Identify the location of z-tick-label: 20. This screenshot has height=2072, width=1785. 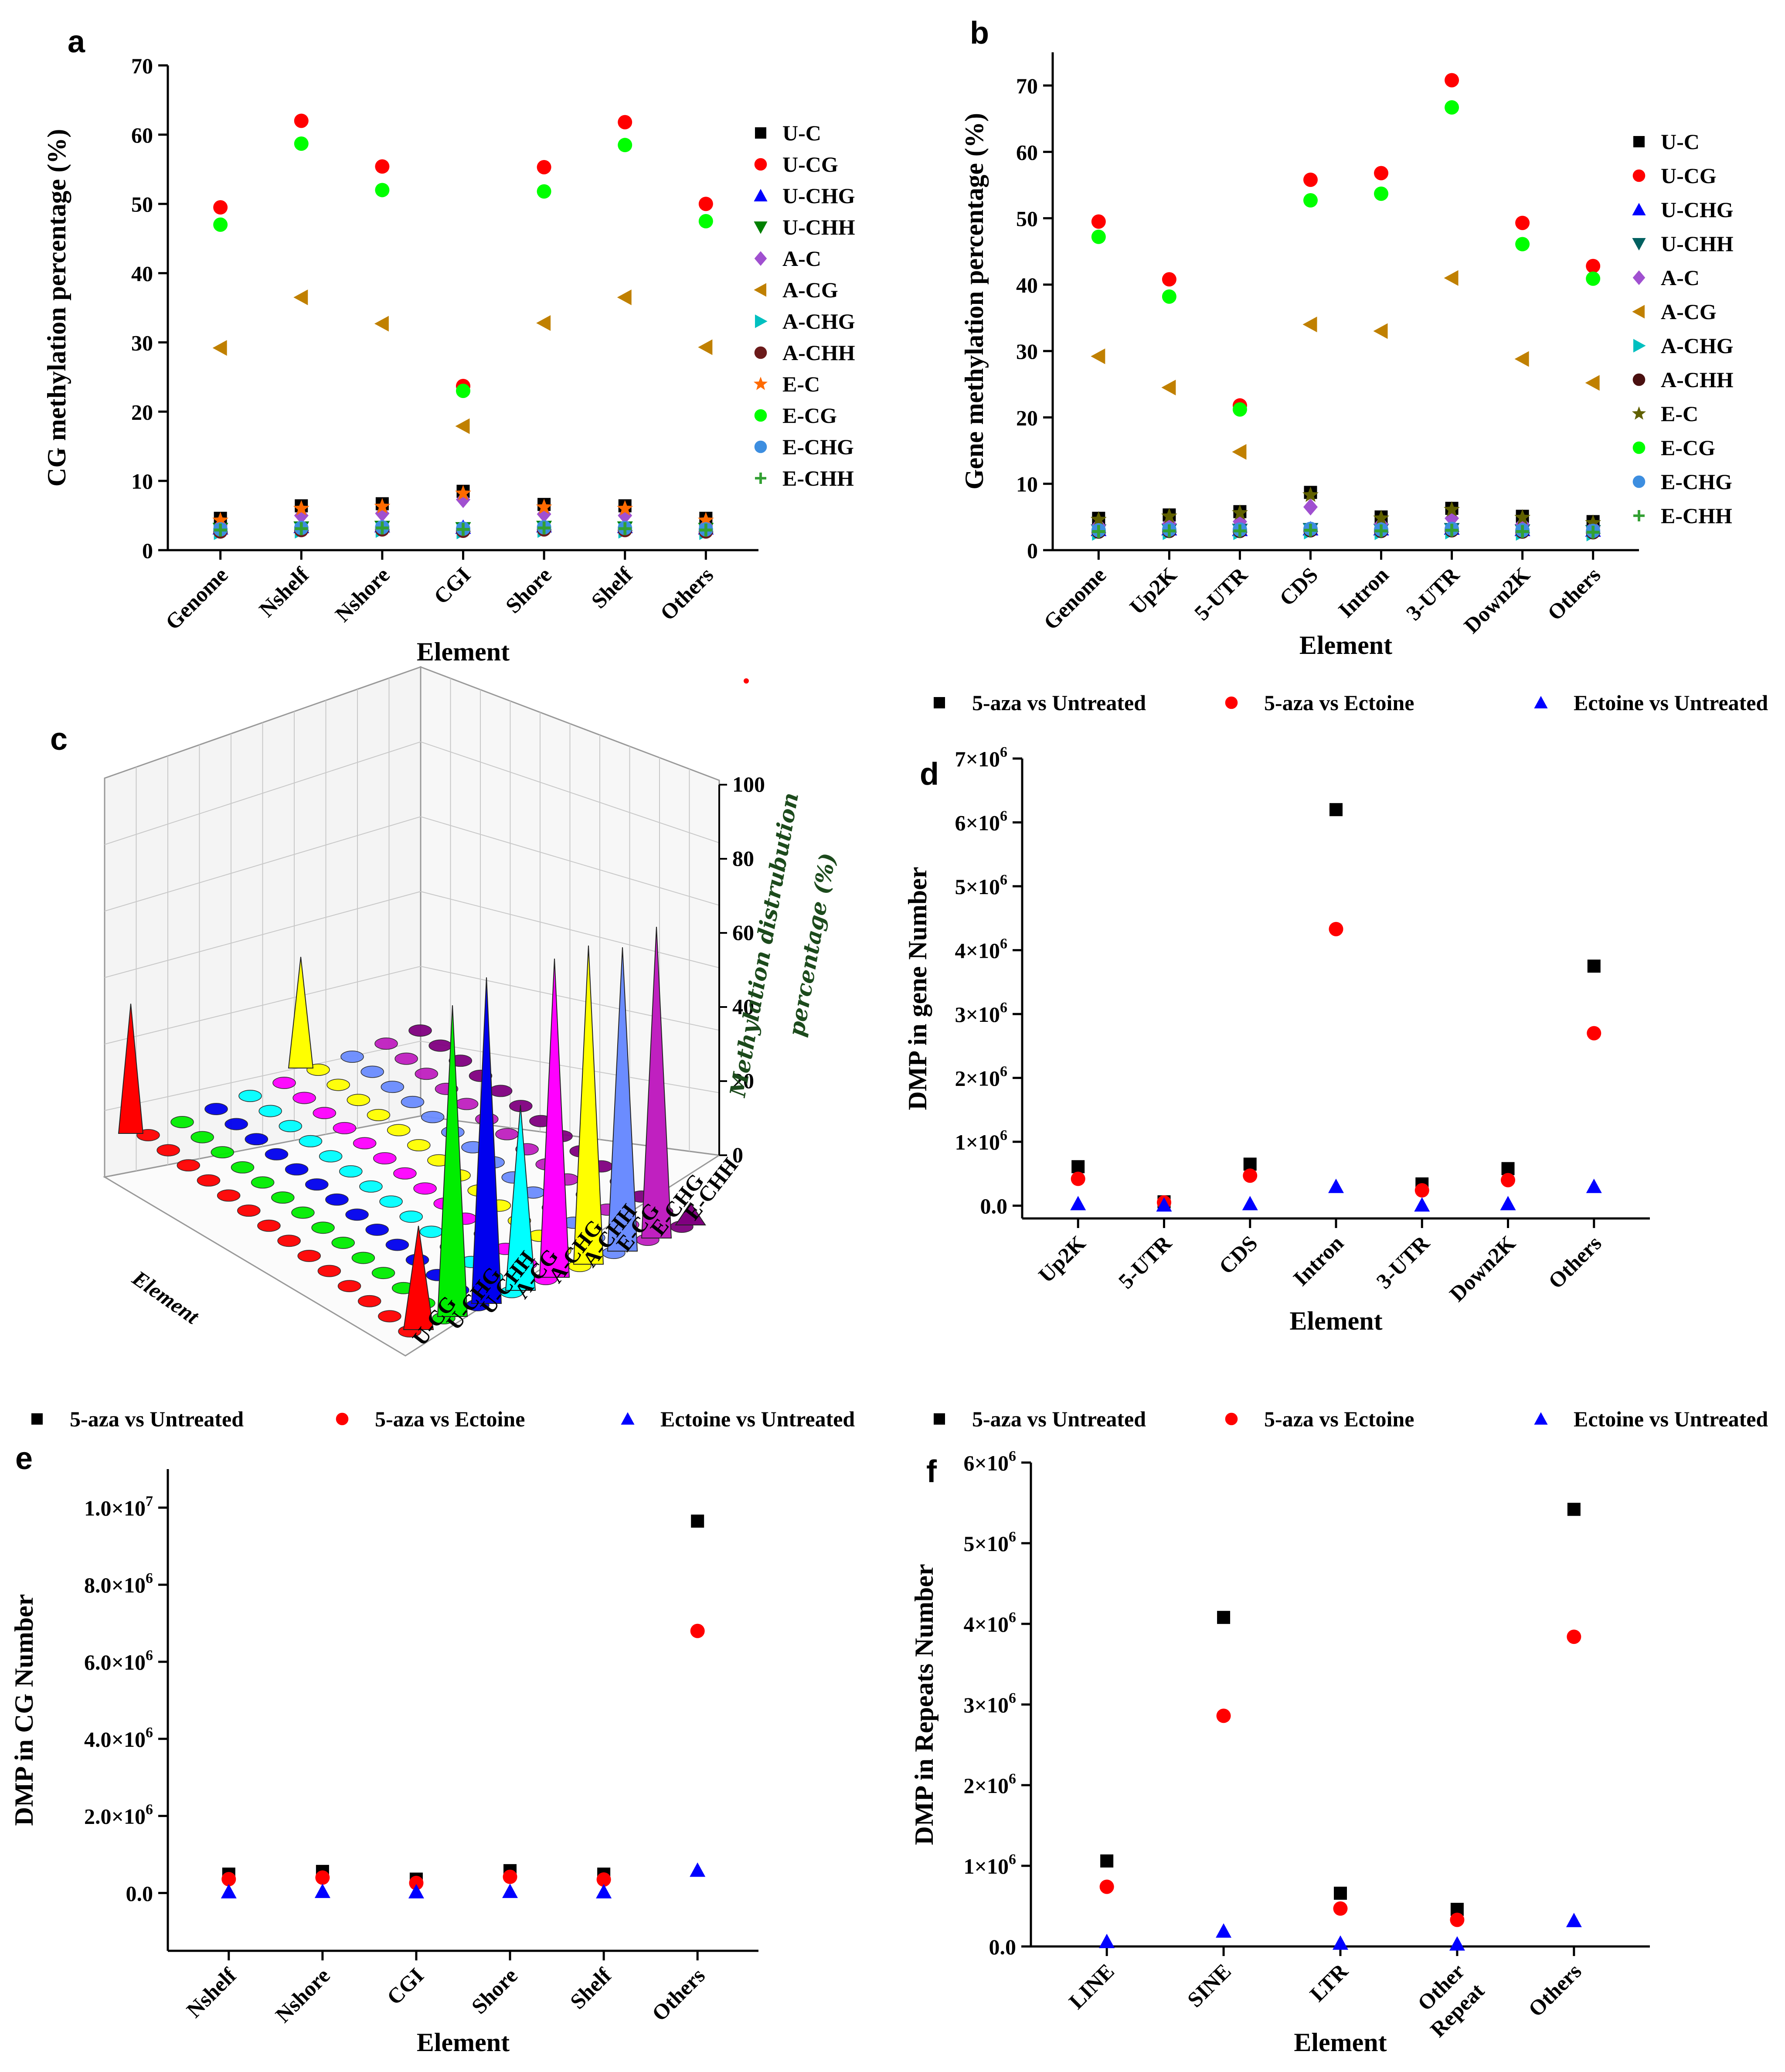
(743, 1080).